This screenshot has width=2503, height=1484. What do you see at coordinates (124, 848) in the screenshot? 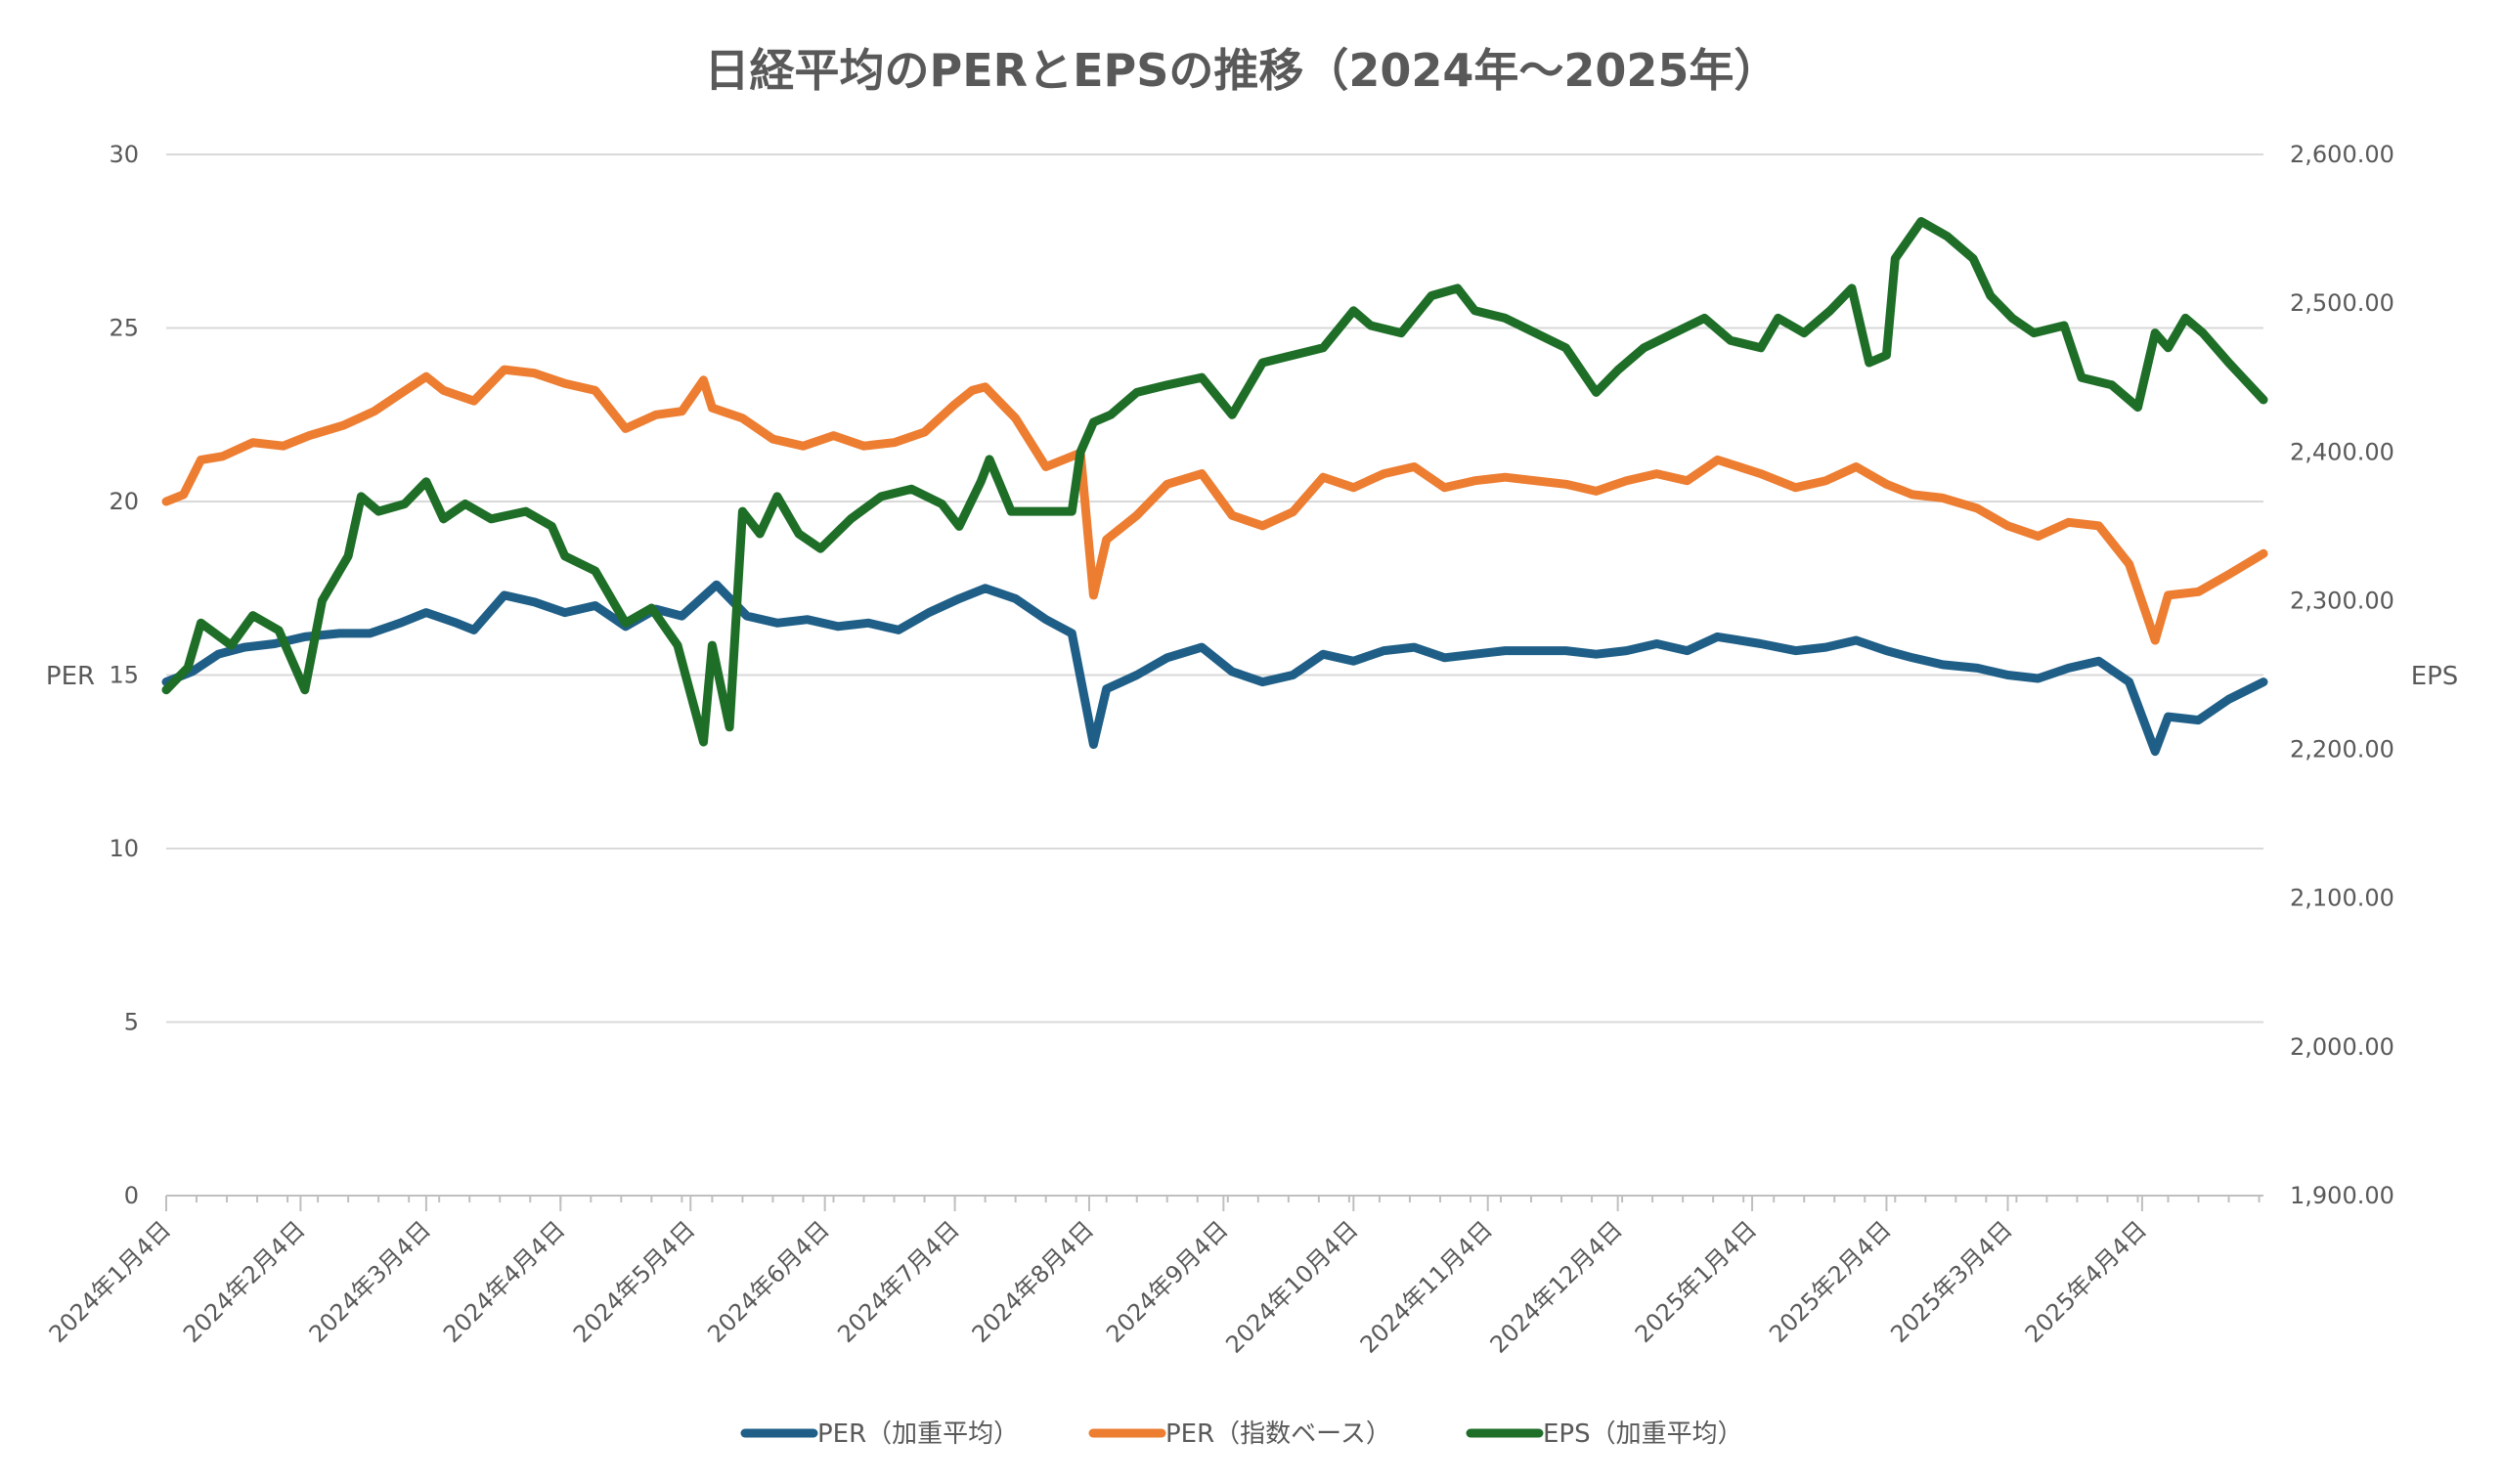
I see `y-tick-left: 10` at bounding box center [124, 848].